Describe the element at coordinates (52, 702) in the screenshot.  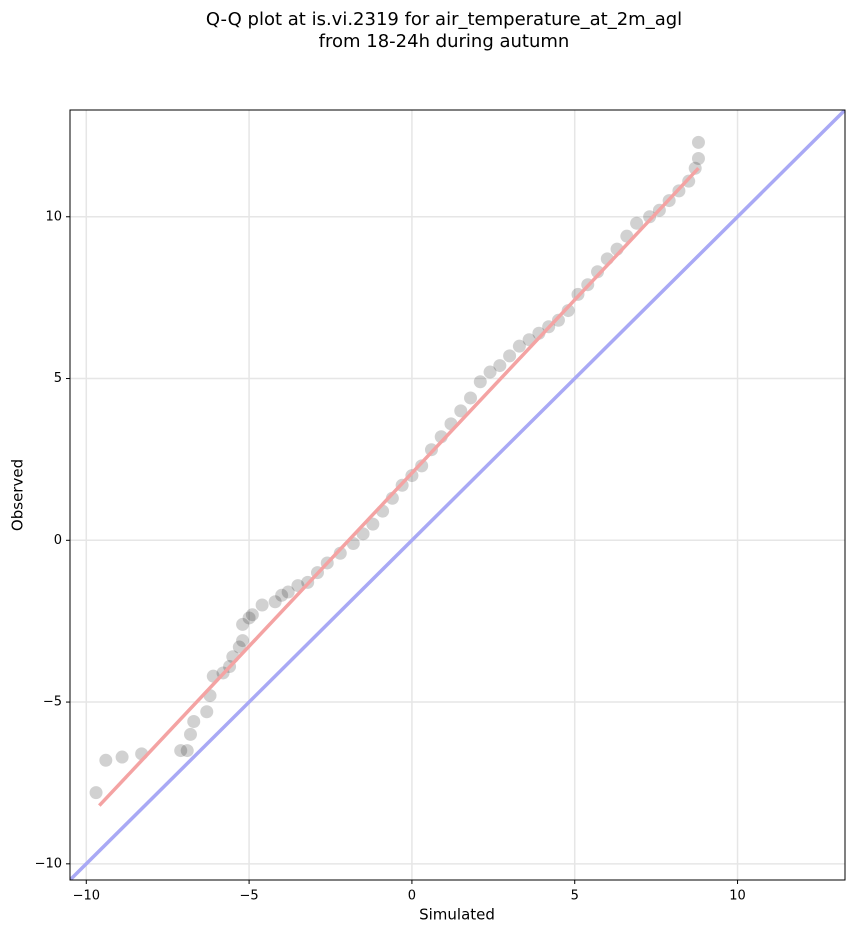
I see `y-tick-label: −5` at that location.